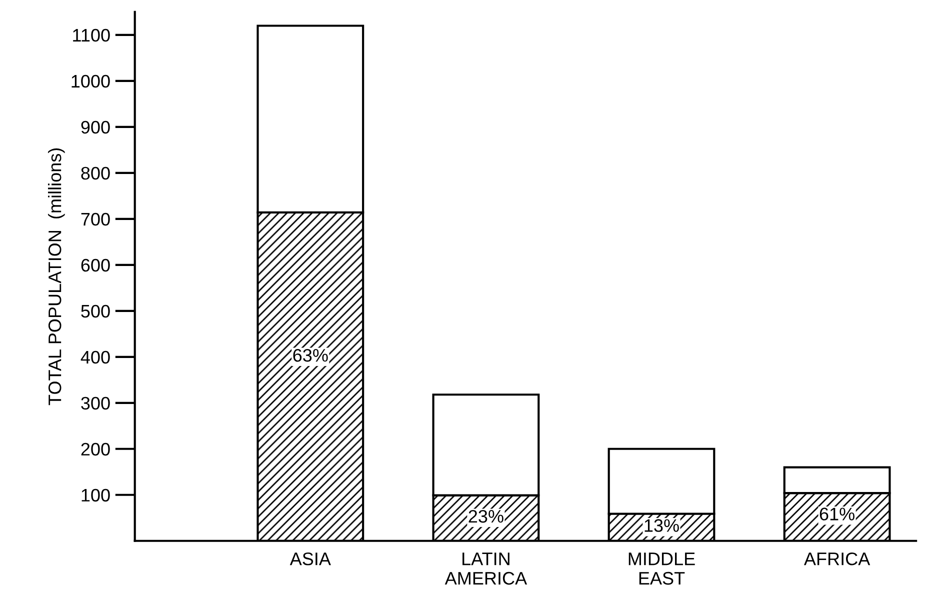 The height and width of the screenshot is (597, 930). Describe the element at coordinates (96, 495) in the screenshot. I see `y-tick-label: 100` at that location.